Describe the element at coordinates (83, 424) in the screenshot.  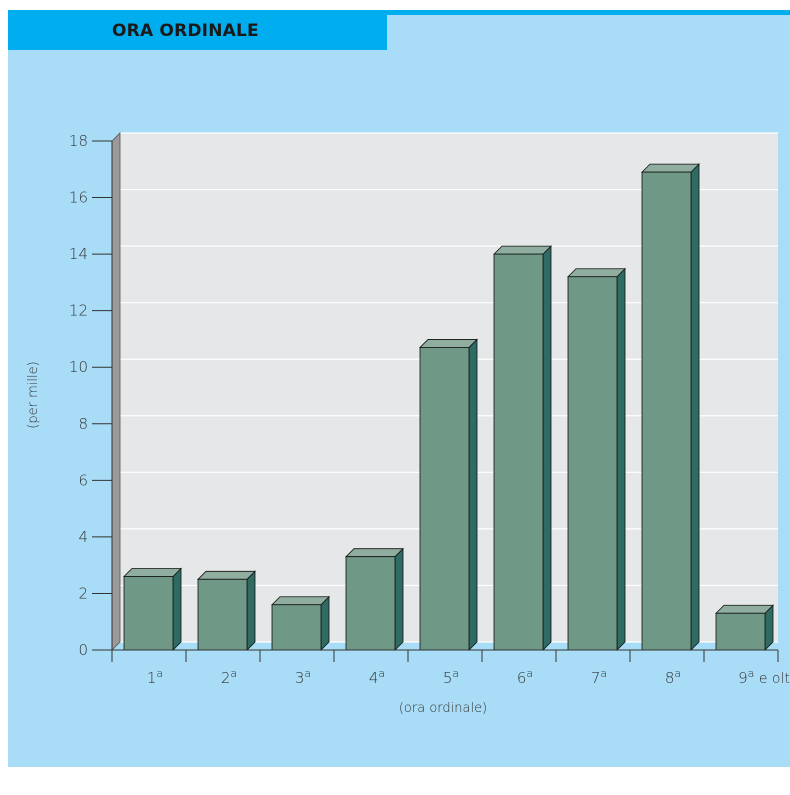
I see `y-tick-label: 8` at that location.